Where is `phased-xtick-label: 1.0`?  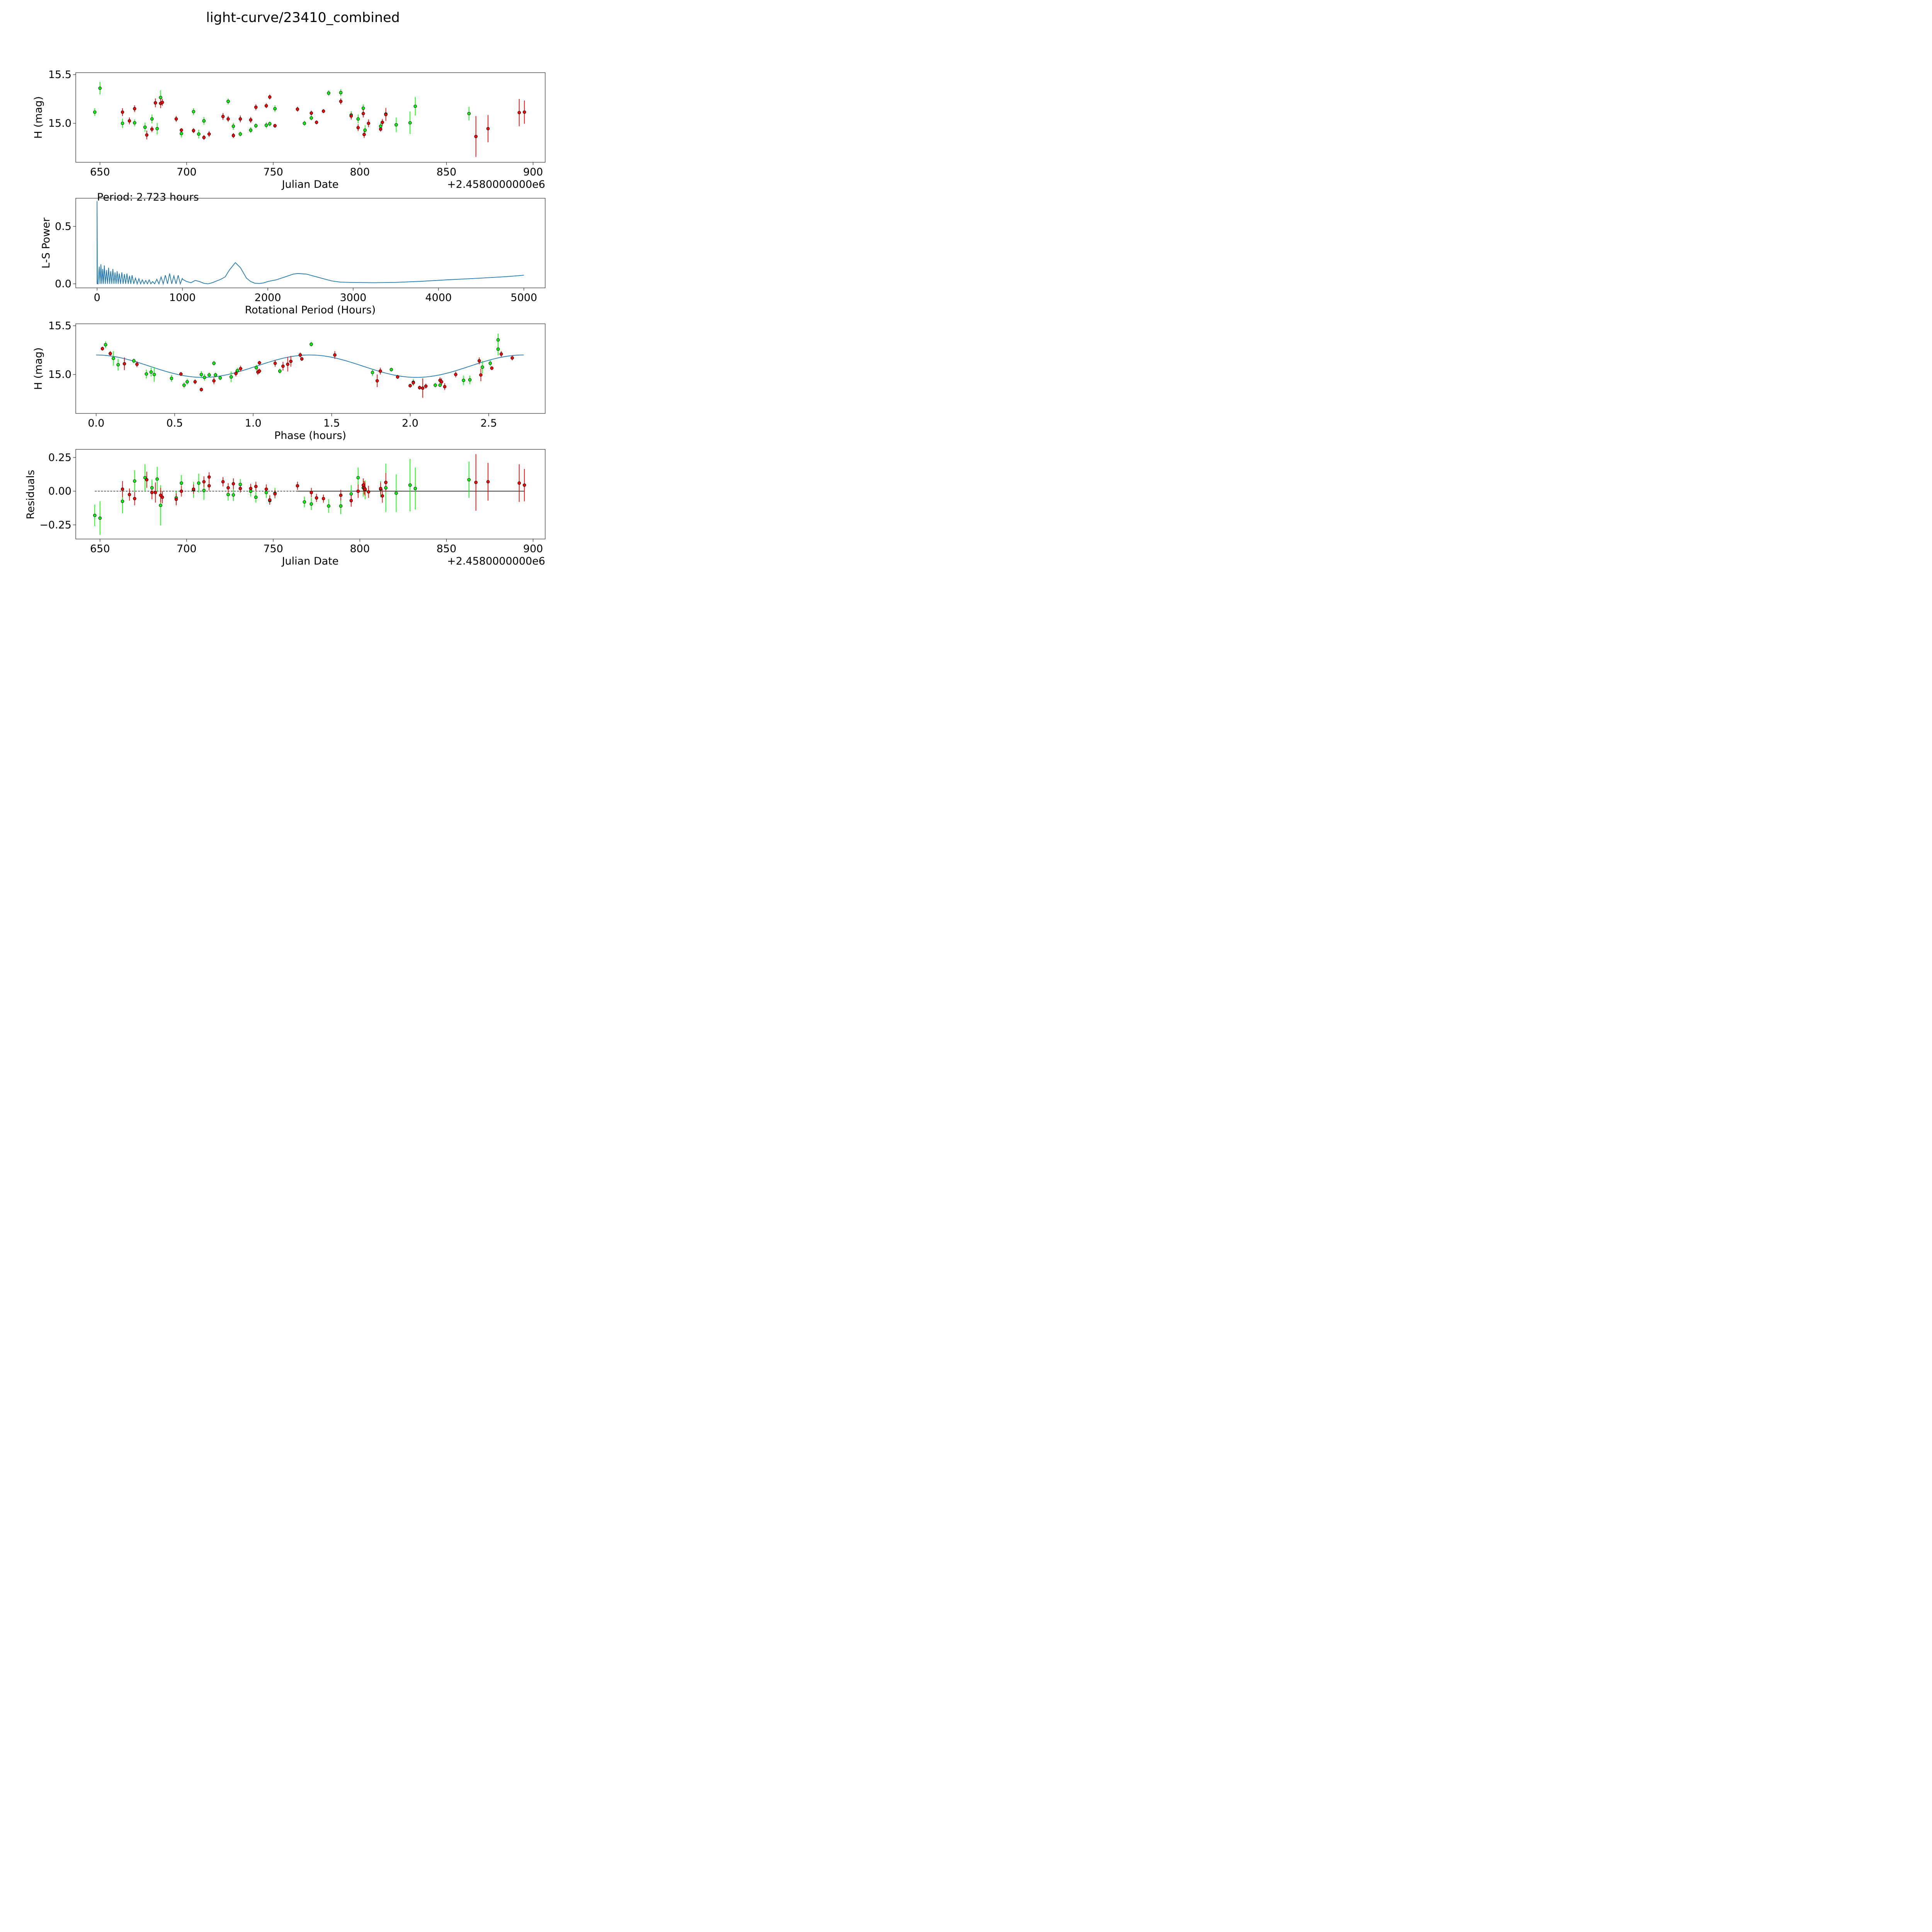 phased-xtick-label: 1.0 is located at coordinates (253, 423).